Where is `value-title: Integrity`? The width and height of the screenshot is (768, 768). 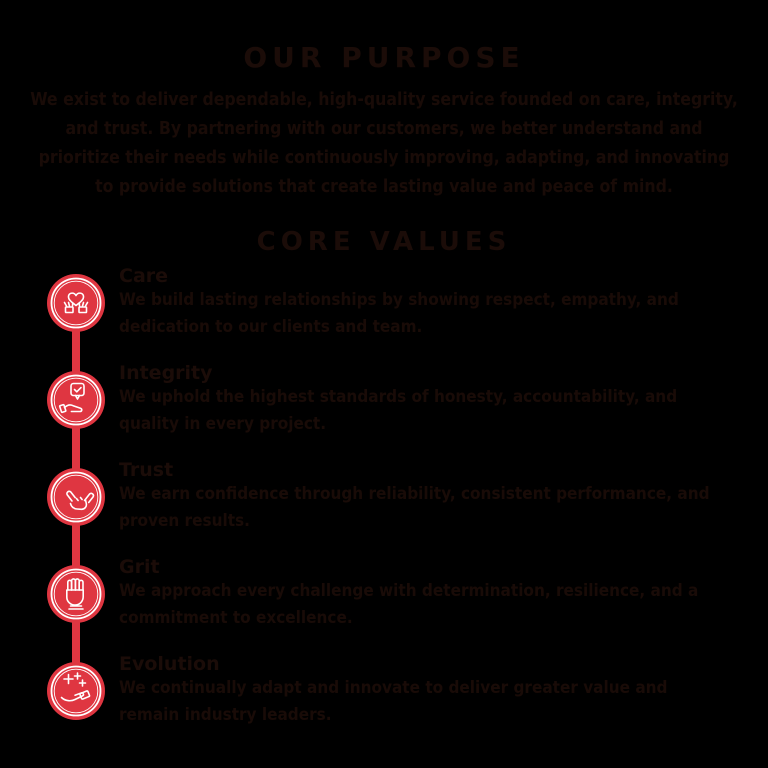 value-title: Integrity is located at coordinates (166, 372).